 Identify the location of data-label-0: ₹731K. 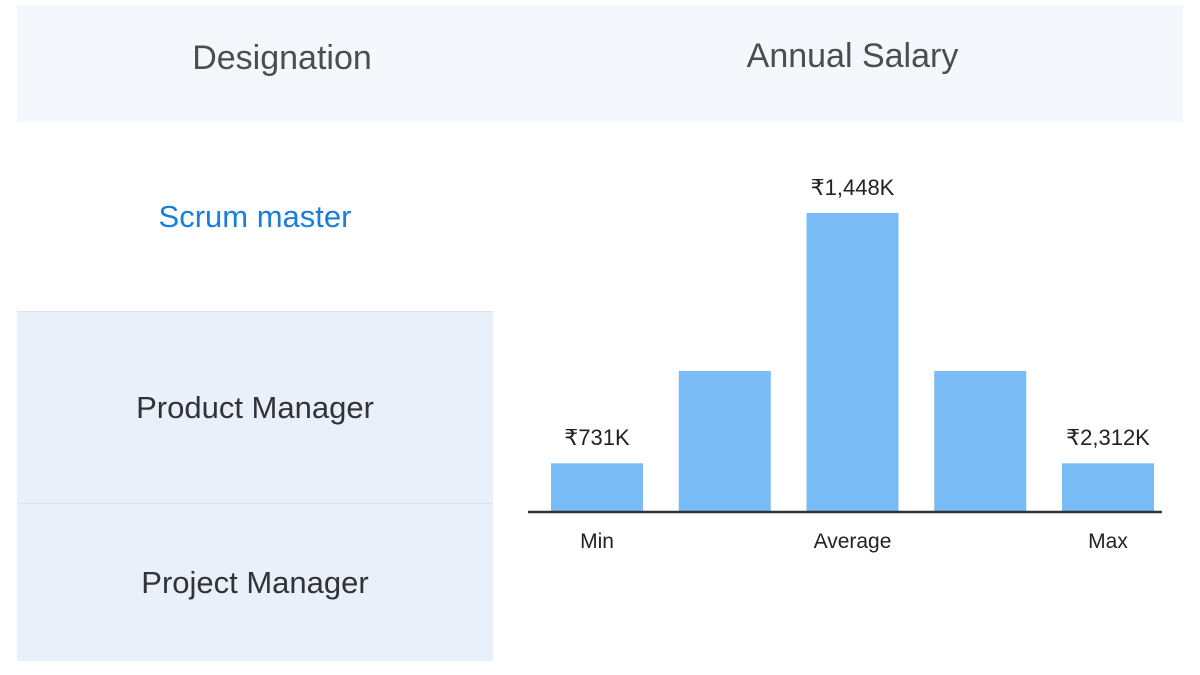
(597, 438).